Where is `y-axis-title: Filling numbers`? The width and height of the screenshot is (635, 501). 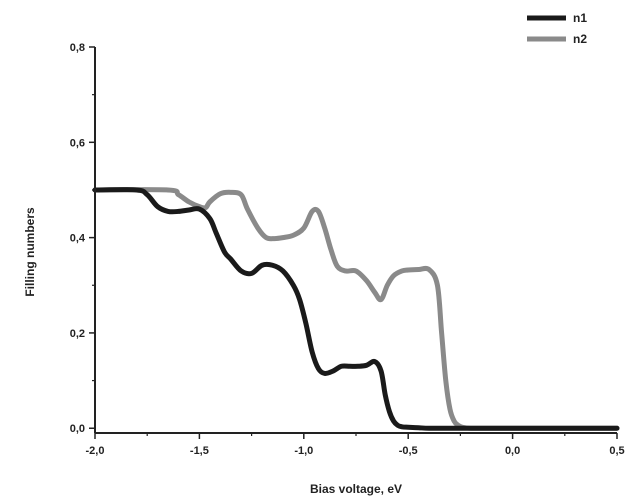 y-axis-title: Filling numbers is located at coordinates (30, 252).